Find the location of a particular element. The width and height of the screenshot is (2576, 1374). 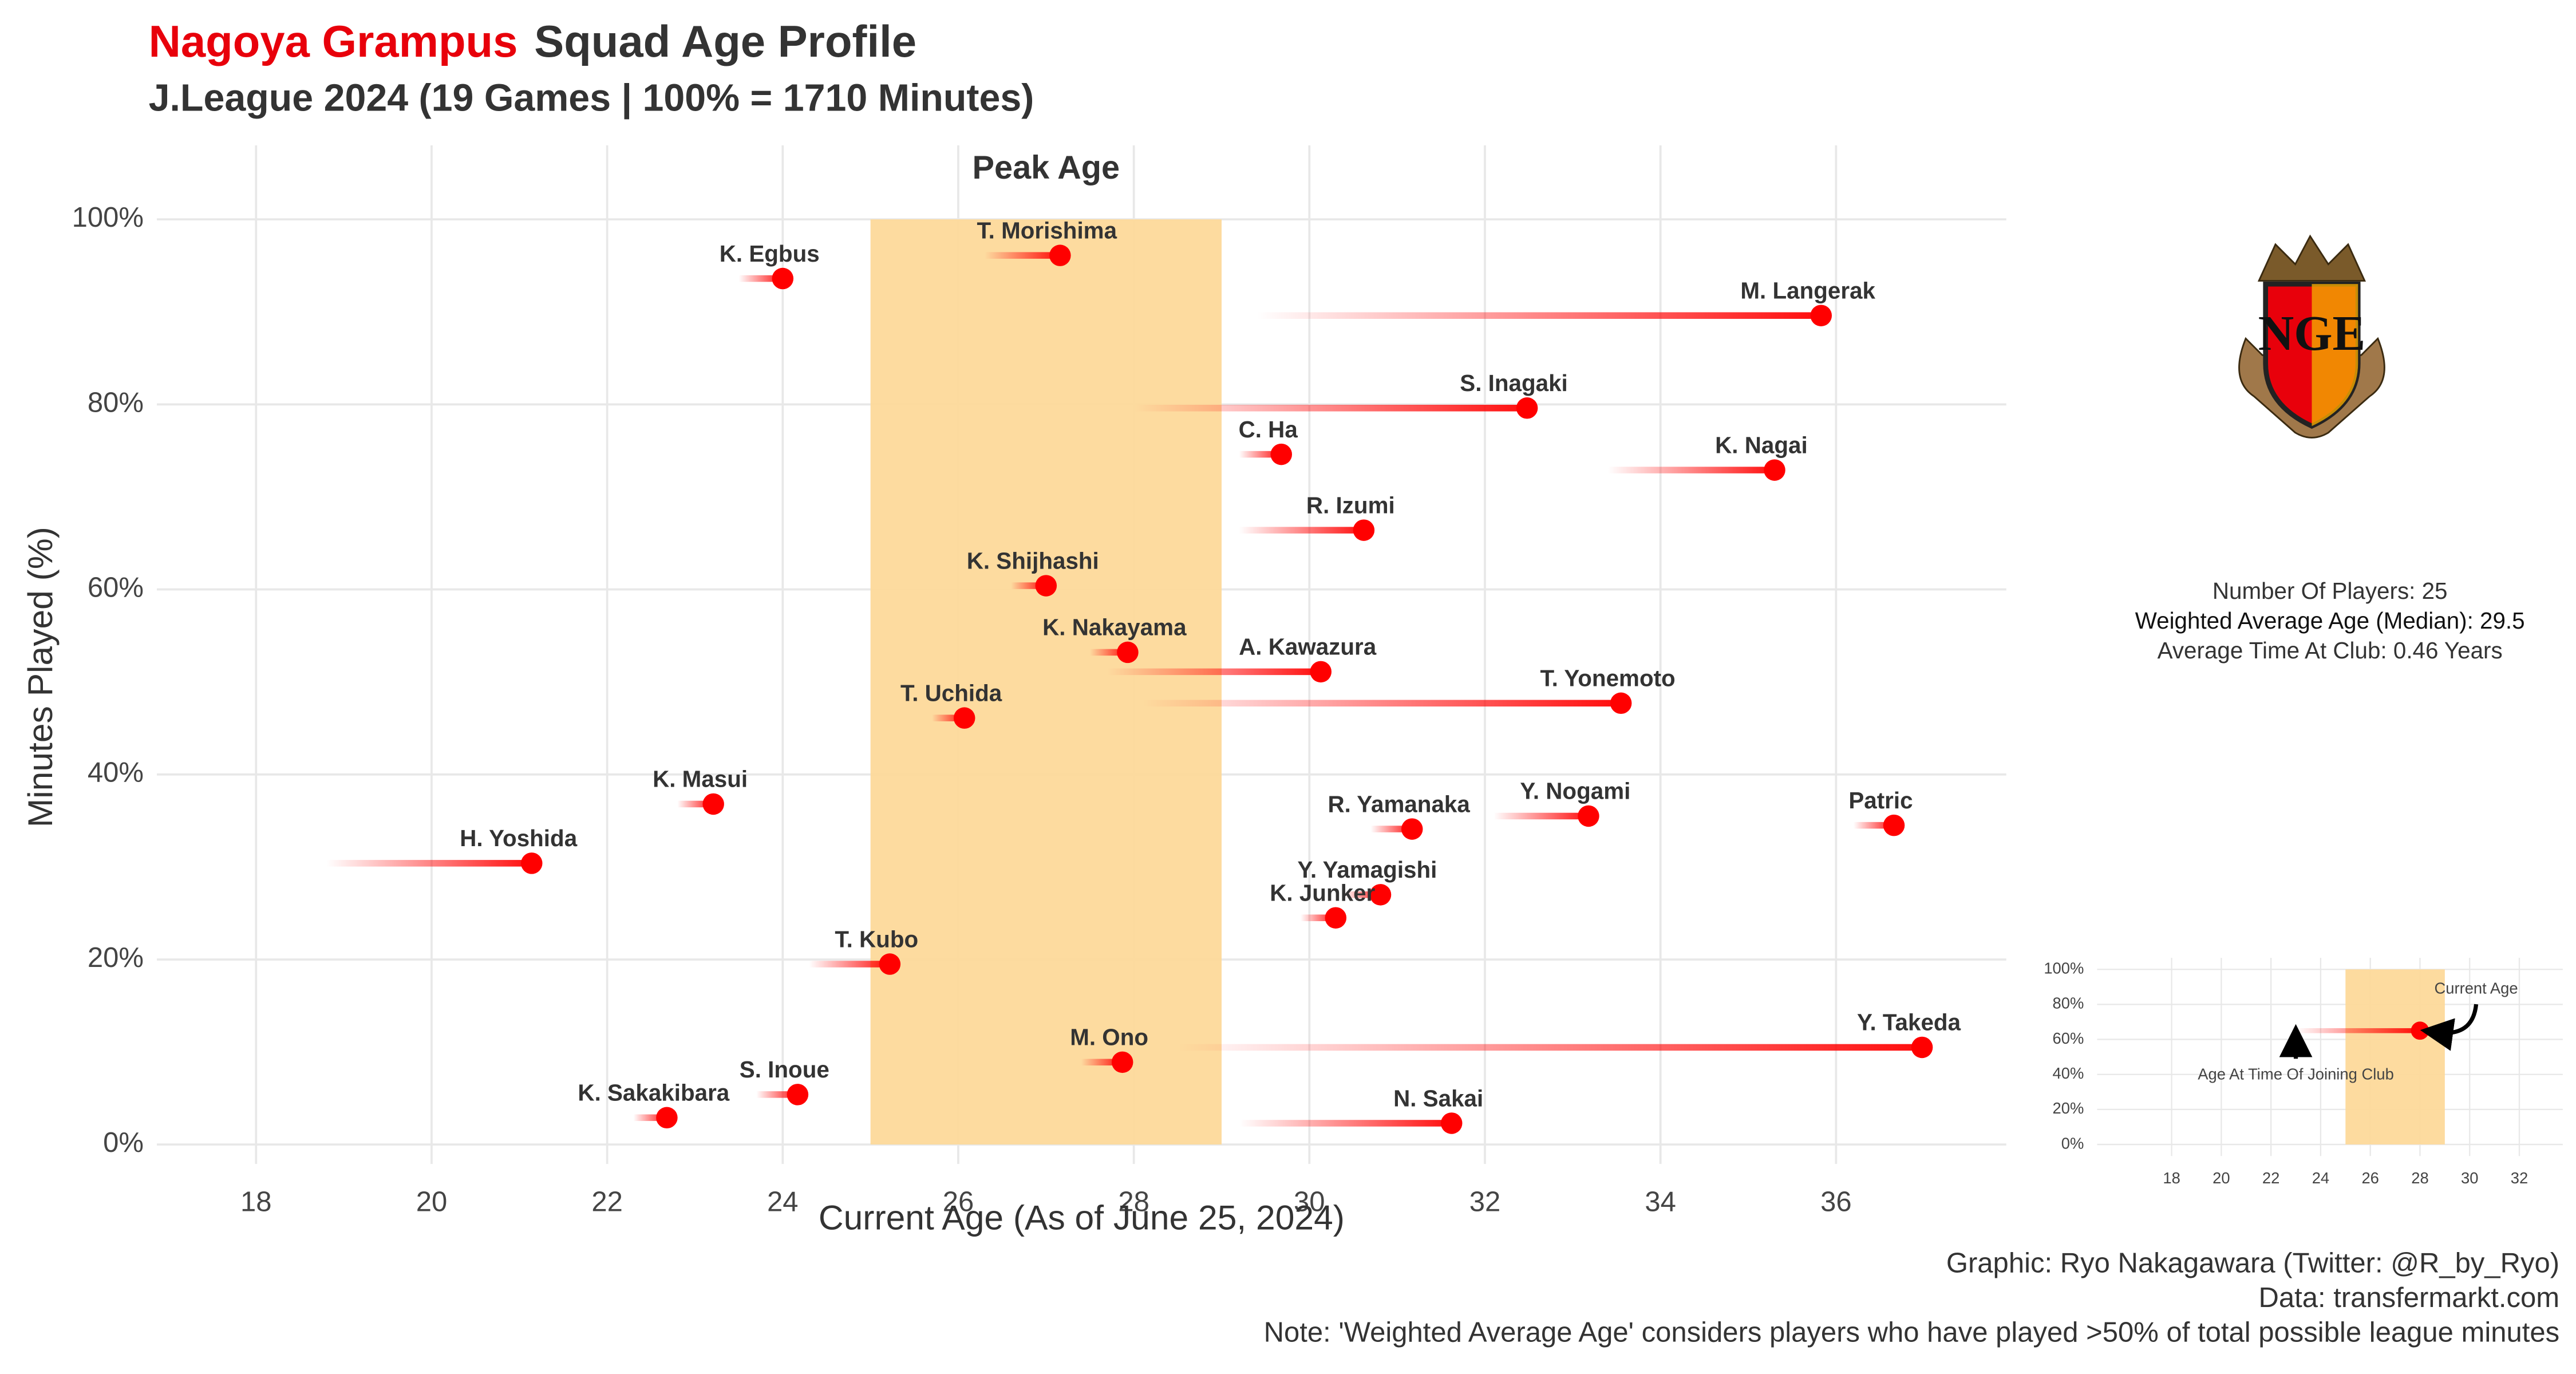

peak-band is located at coordinates (2395, 1057).